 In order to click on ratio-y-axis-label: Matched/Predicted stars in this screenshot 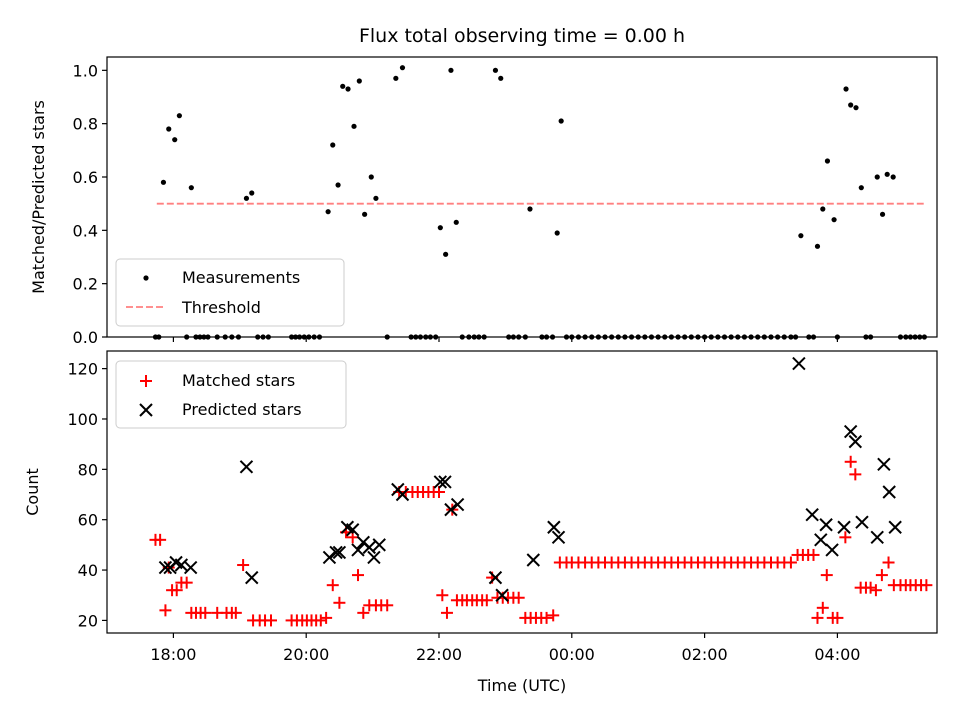, I will do `click(38, 197)`.